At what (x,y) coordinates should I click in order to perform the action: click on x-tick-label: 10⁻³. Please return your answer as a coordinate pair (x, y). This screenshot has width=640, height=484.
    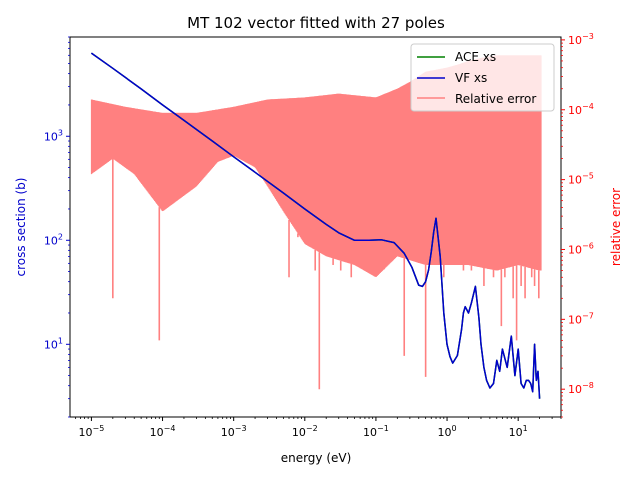
    Looking at the image, I should click on (234, 431).